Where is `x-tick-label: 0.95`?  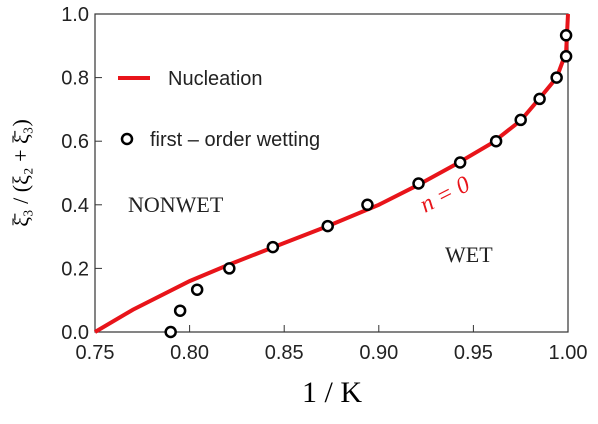 x-tick-label: 0.95 is located at coordinates (473, 353).